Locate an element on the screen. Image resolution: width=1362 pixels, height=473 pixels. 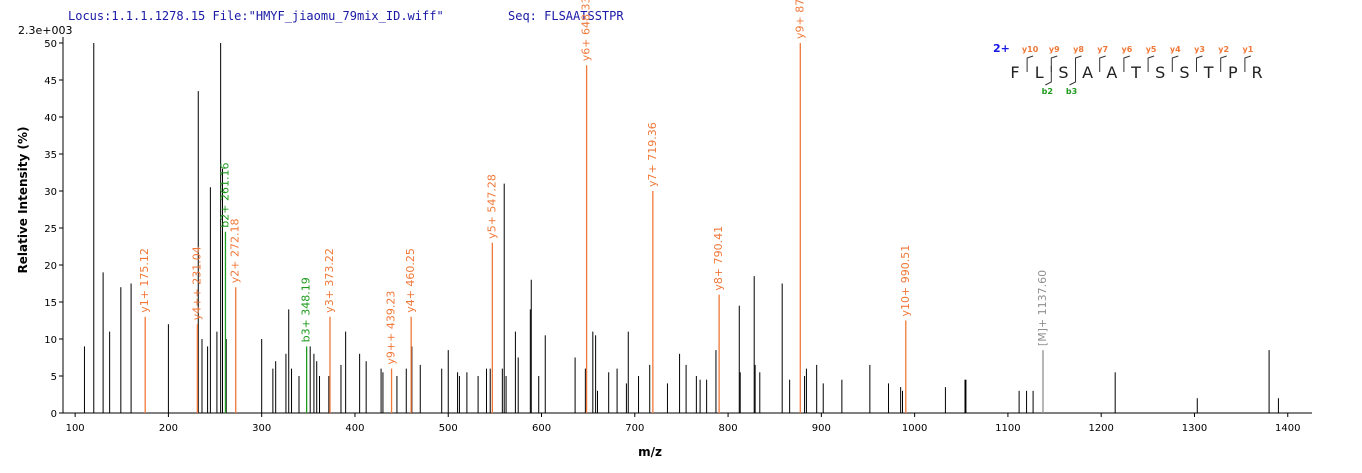
peak-label: y2+ 272.18 is located at coordinates (235, 250).